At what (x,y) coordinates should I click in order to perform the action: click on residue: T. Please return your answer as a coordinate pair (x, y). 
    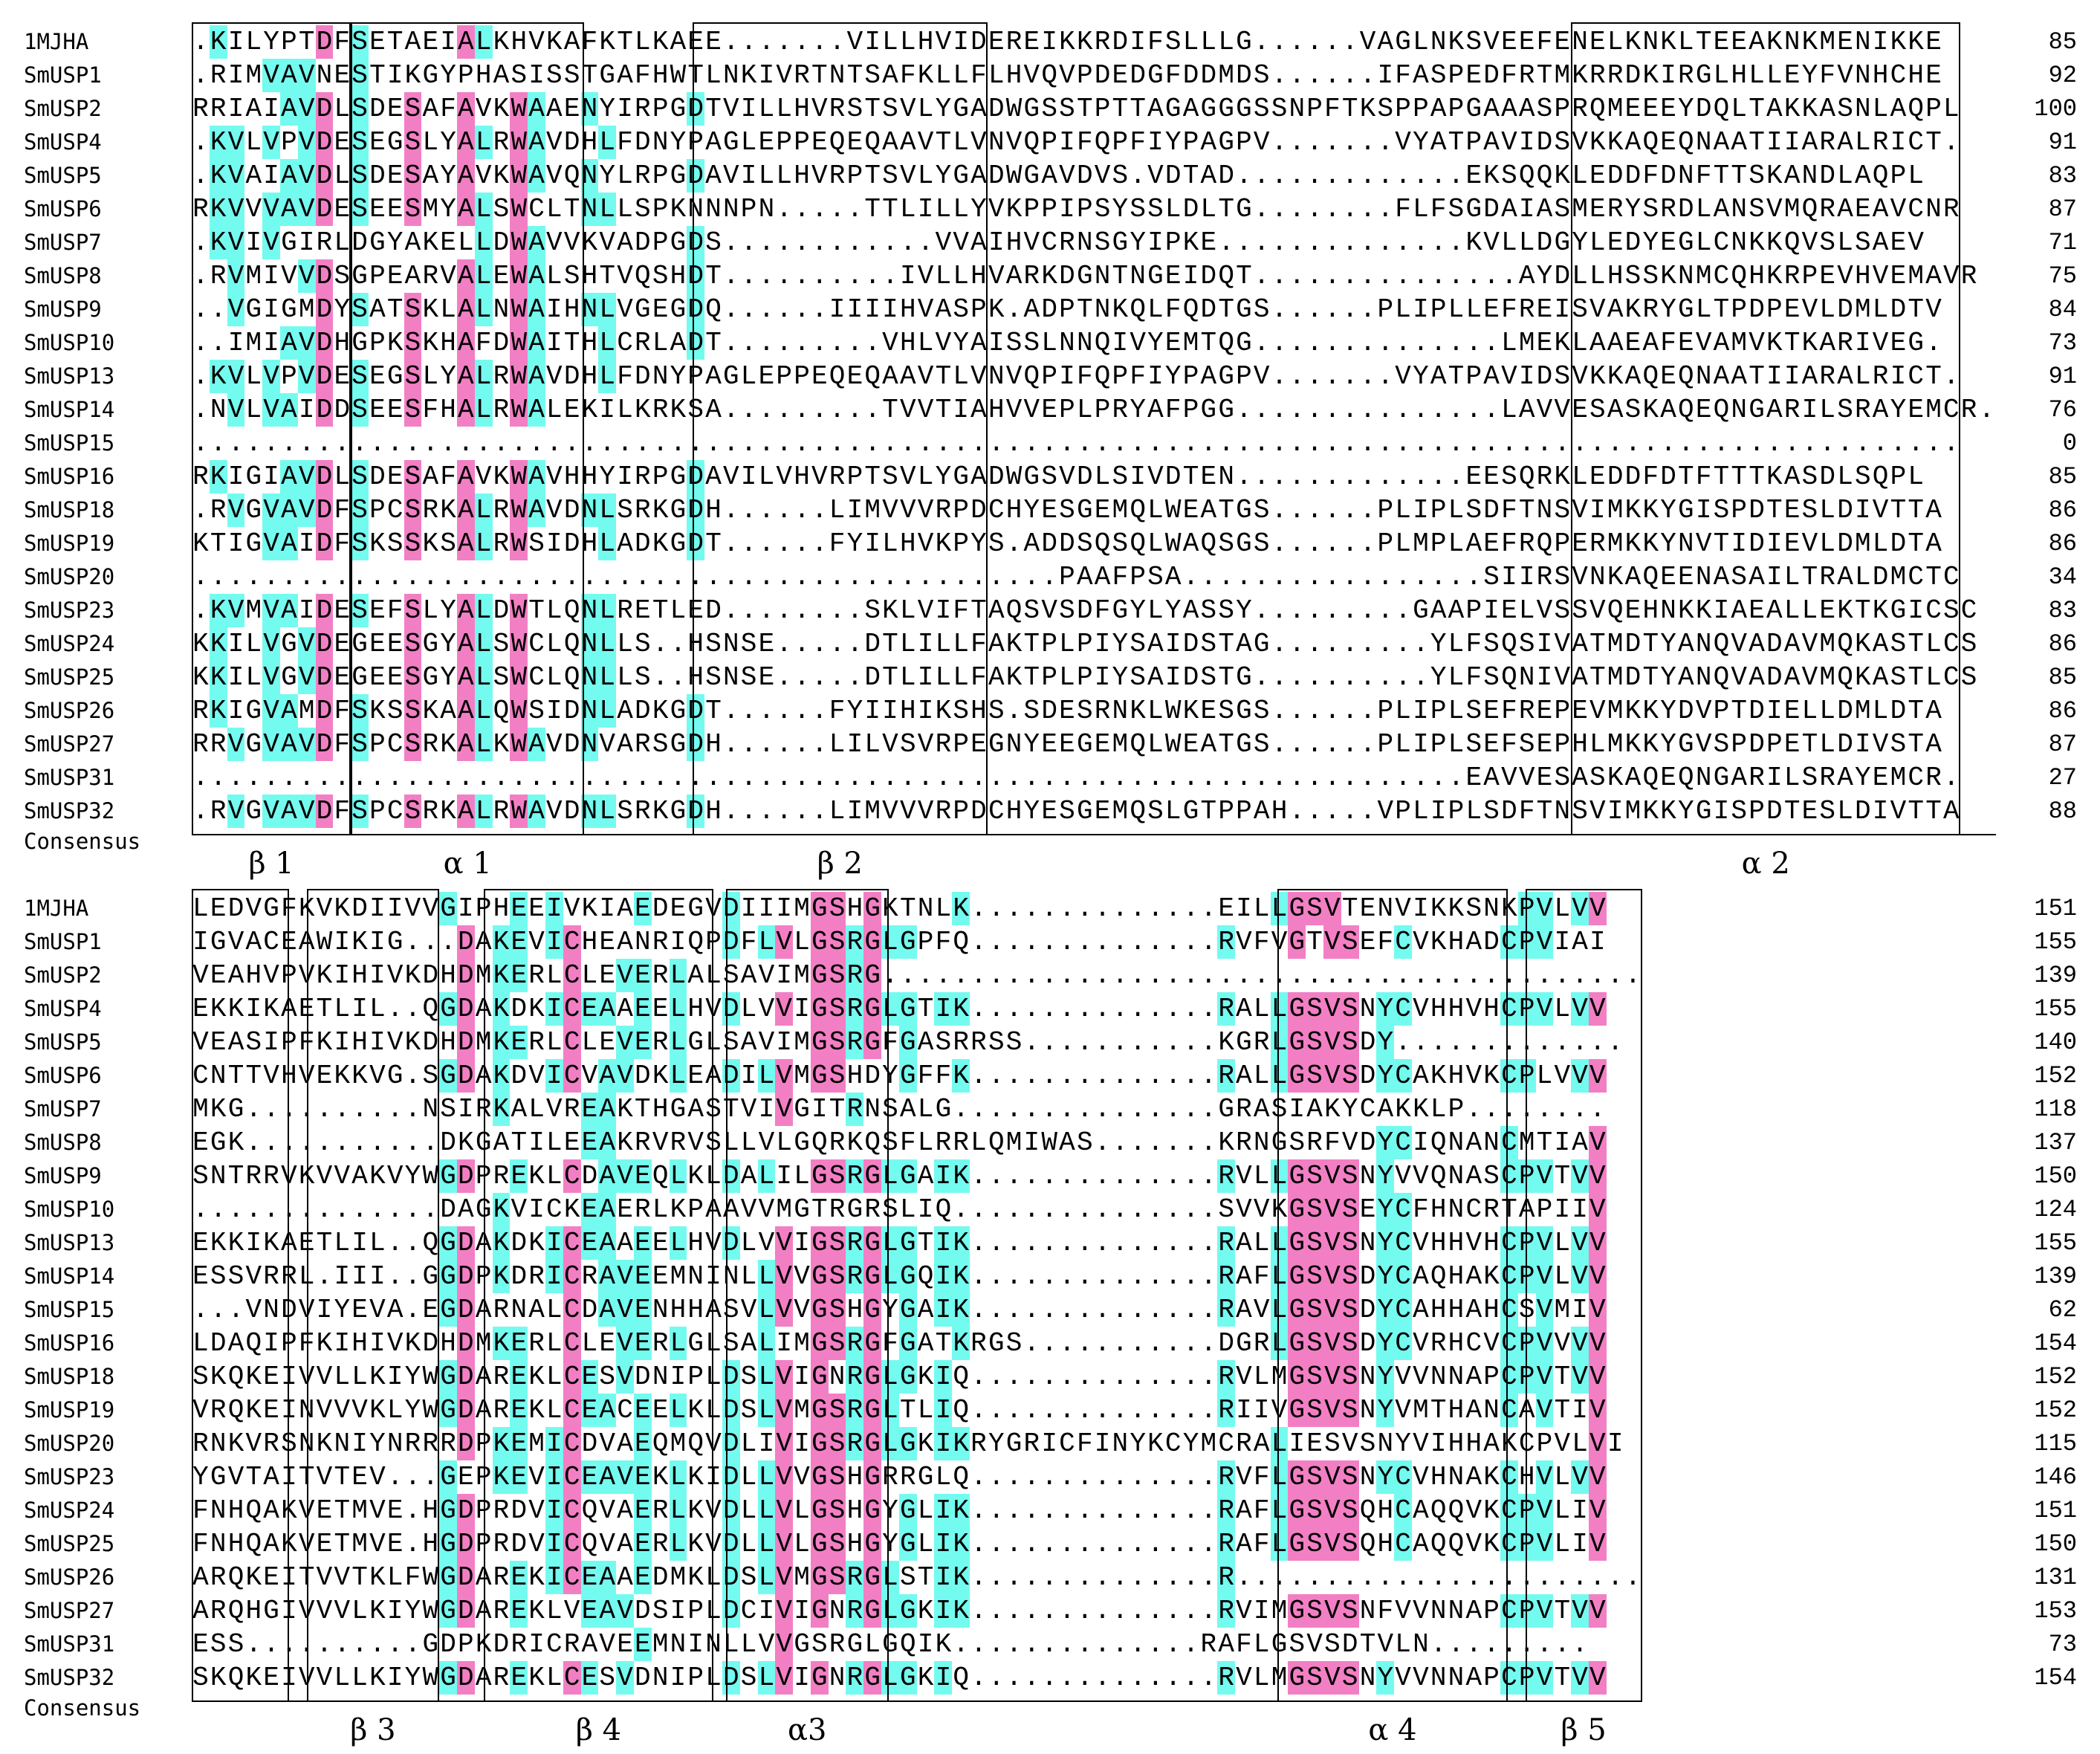
    Looking at the image, I should click on (872, 176).